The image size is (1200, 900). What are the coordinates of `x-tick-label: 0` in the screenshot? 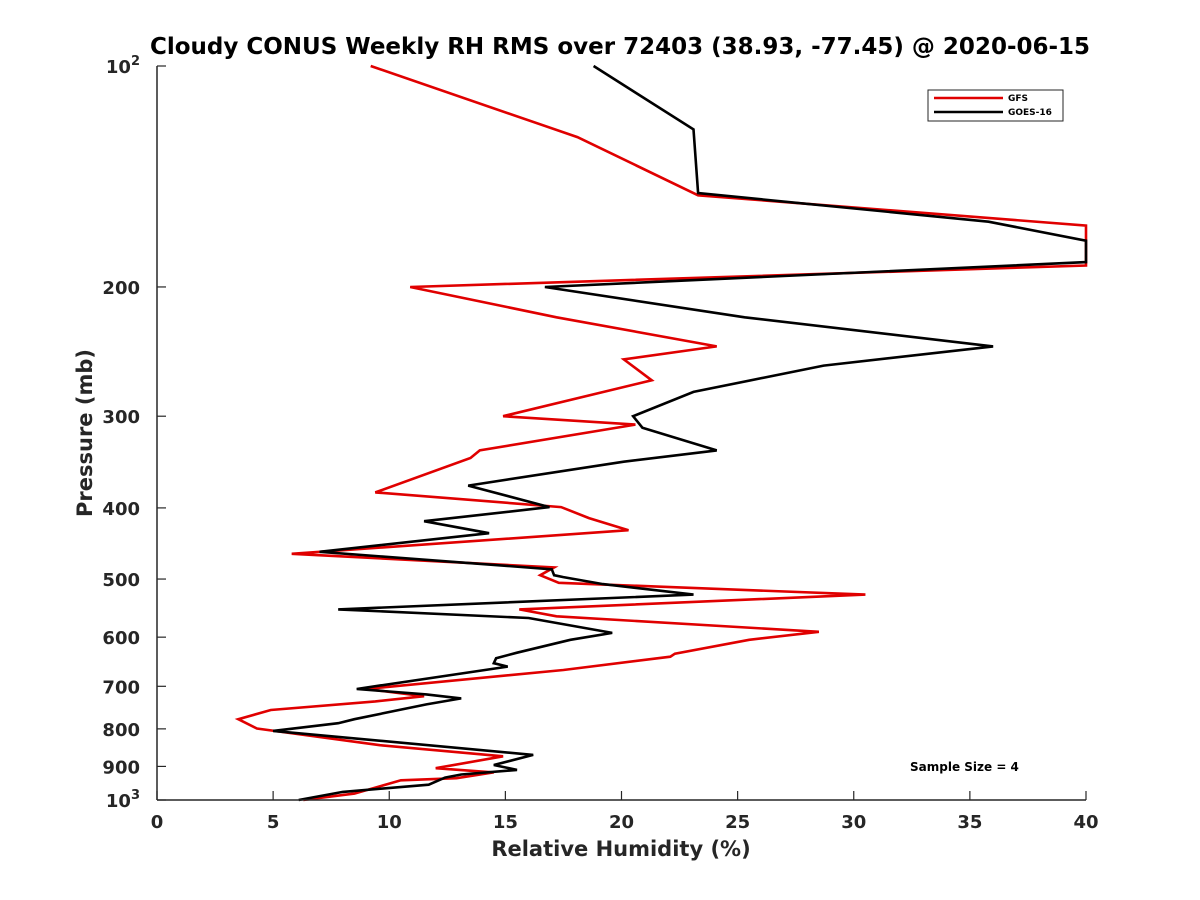 It's located at (157, 822).